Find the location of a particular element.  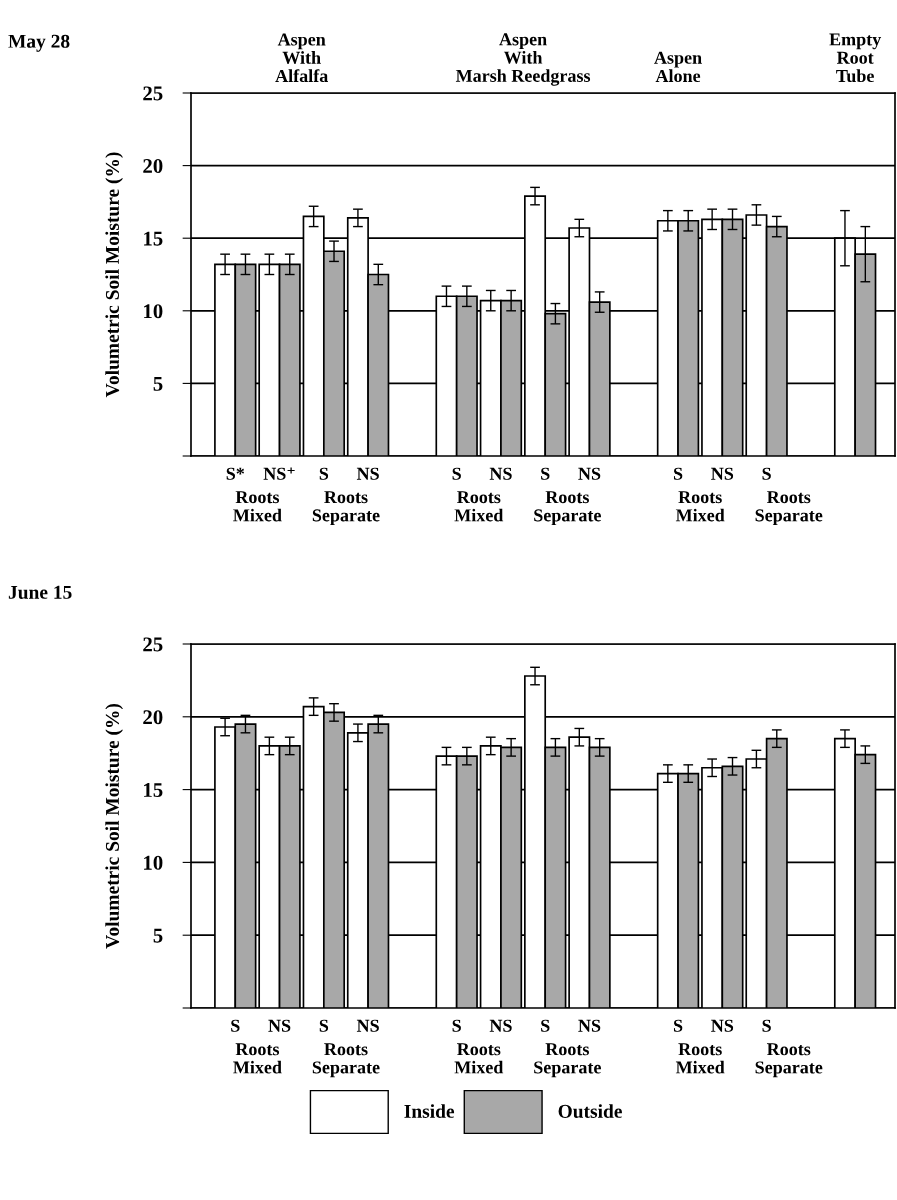

text: Empty Root Tube is located at coordinates (855, 58).